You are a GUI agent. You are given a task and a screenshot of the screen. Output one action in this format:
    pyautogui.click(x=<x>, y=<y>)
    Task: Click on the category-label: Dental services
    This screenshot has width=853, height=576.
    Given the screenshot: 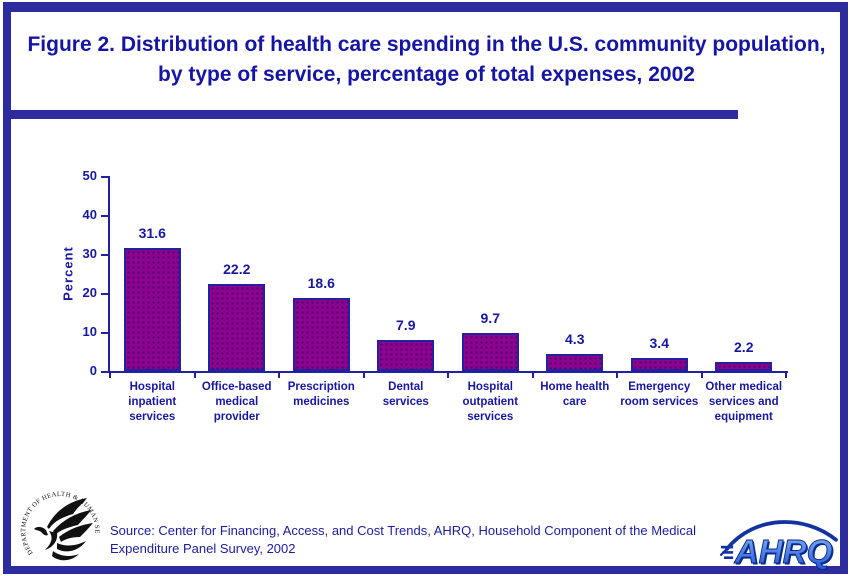 What is the action you would take?
    pyautogui.click(x=405, y=394)
    